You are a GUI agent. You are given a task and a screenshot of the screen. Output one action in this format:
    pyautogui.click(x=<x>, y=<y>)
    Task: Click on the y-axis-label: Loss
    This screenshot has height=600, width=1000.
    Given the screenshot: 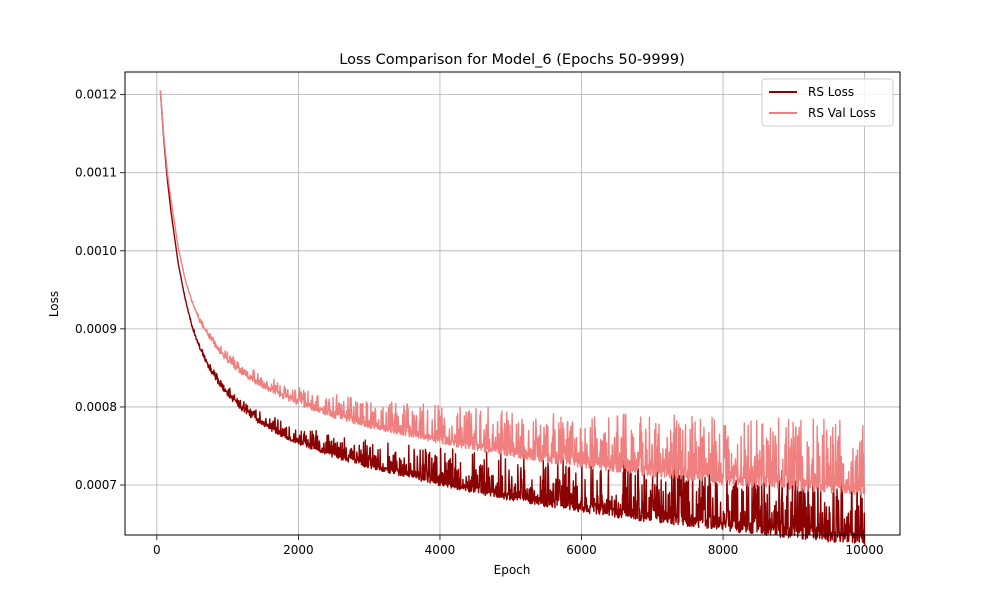 What is the action you would take?
    pyautogui.click(x=54, y=304)
    